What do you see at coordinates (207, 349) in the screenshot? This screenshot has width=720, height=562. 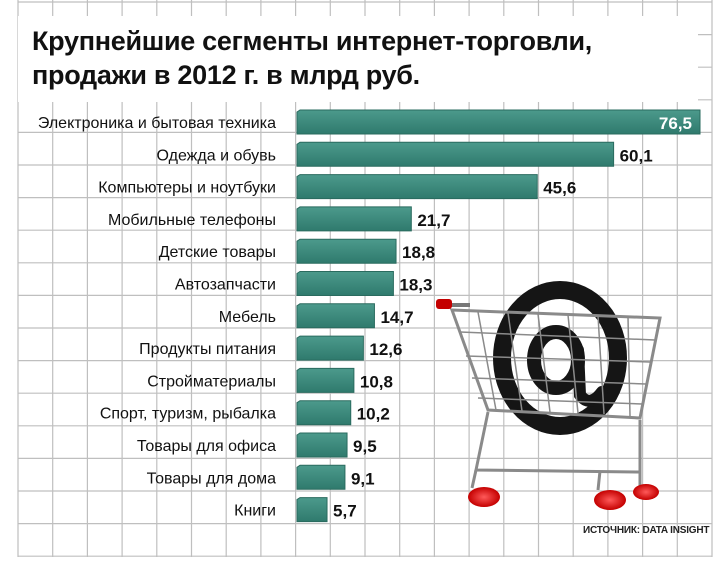 I see `category-label: Продукты питания` at bounding box center [207, 349].